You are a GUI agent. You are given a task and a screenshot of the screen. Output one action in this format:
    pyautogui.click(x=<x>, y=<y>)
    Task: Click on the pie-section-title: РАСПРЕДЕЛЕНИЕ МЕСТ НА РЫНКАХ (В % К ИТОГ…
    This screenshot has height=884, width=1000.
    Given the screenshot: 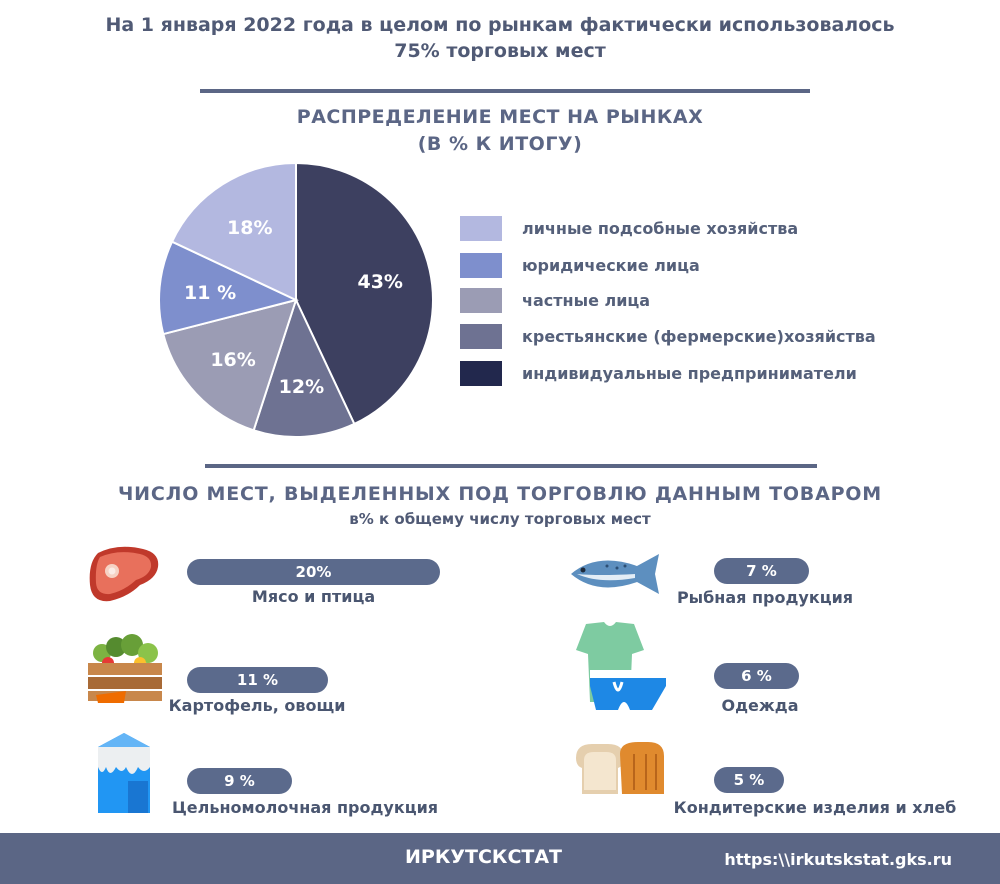 What is the action you would take?
    pyautogui.click(x=500, y=131)
    